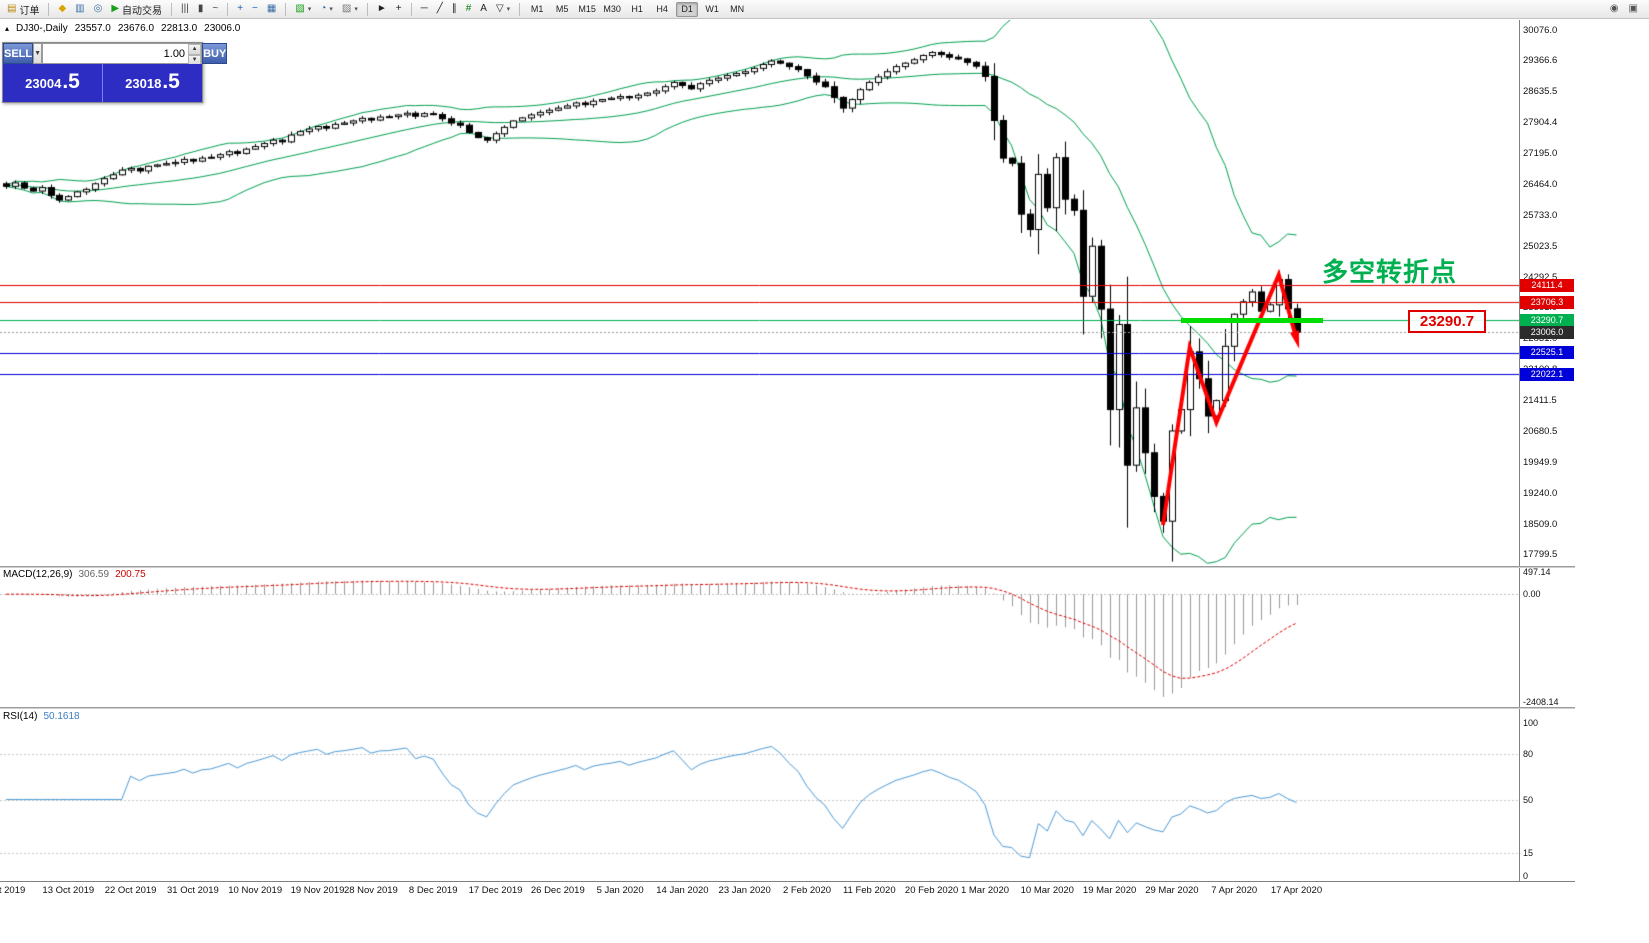  I want to click on period-button: ◔ ▾, so click(326, 9).